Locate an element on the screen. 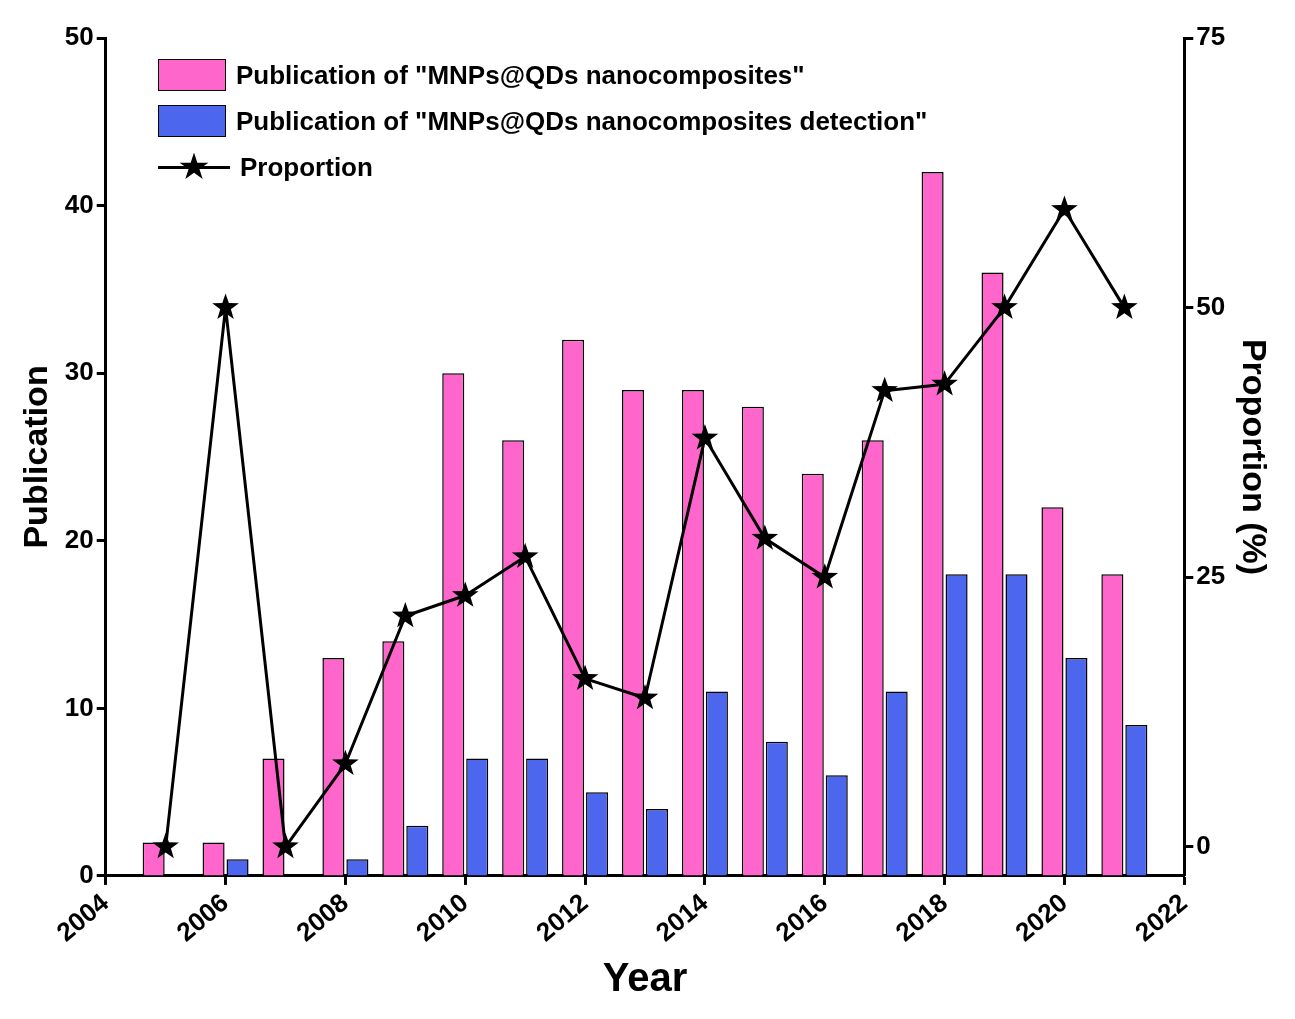 Image resolution: width=1295 pixels, height=1019 pixels. y-tick-label: 10 is located at coordinates (79, 706).